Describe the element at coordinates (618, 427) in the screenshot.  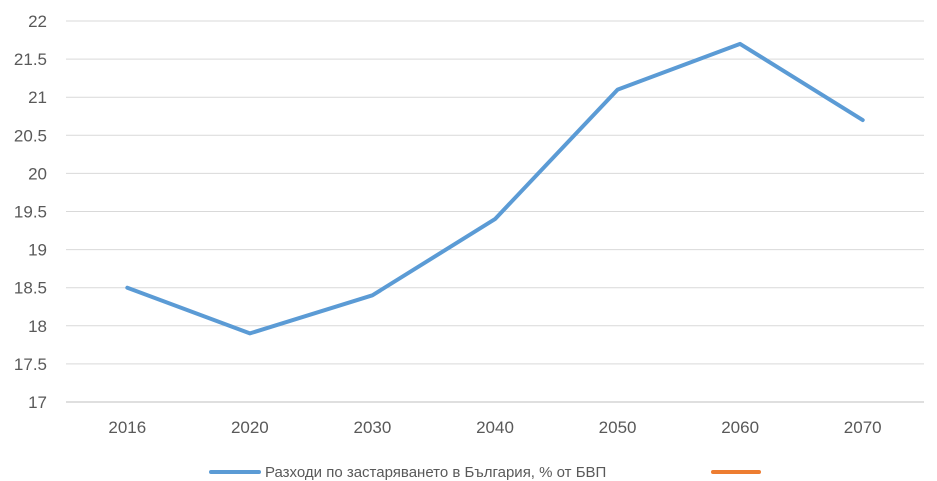
I see `x-tick-label: 2050` at that location.